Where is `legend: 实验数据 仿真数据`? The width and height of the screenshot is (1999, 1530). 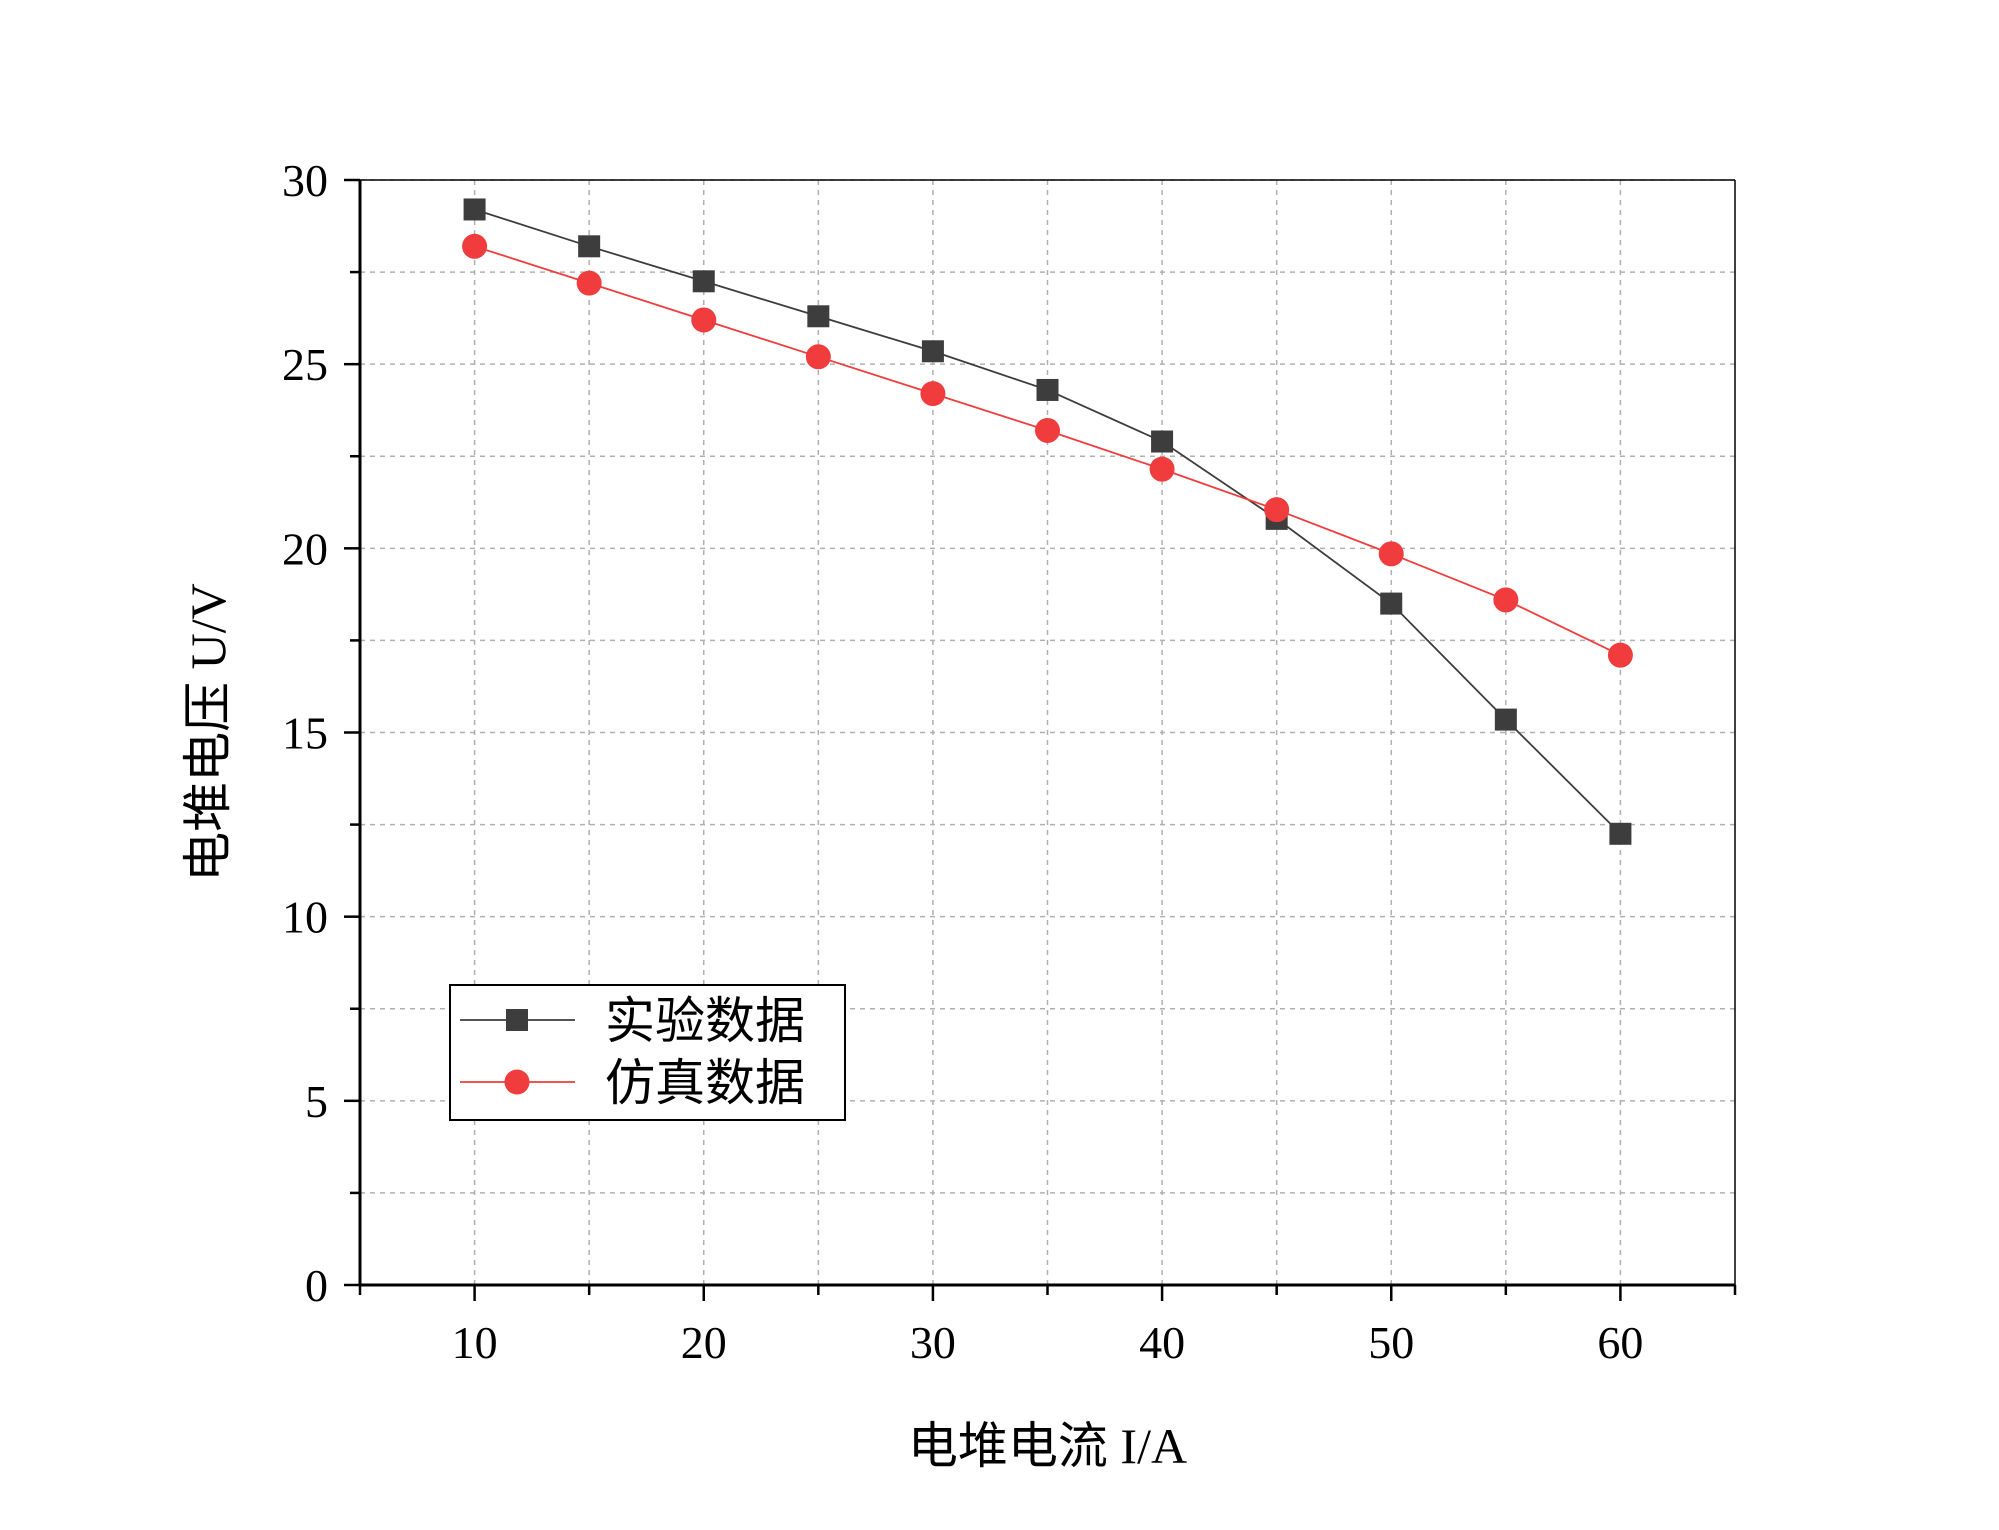
legend: 实验数据 仿真数据 is located at coordinates (647, 1052).